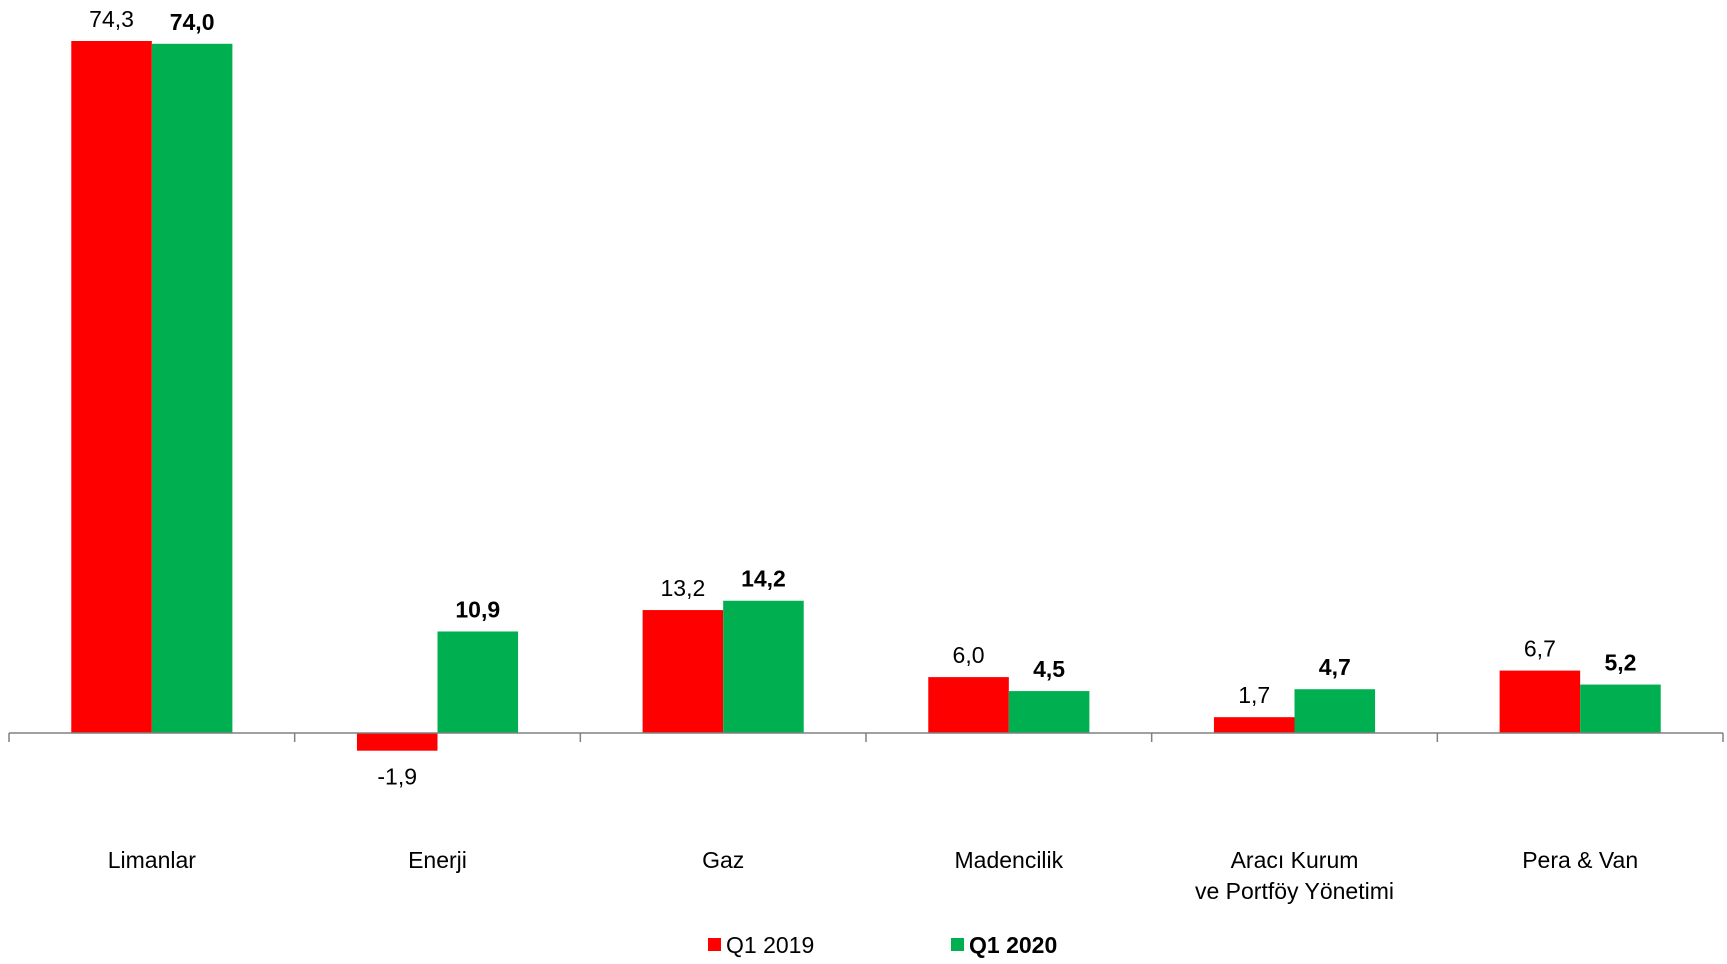  I want to click on data-label: 1,7, so click(1254, 695).